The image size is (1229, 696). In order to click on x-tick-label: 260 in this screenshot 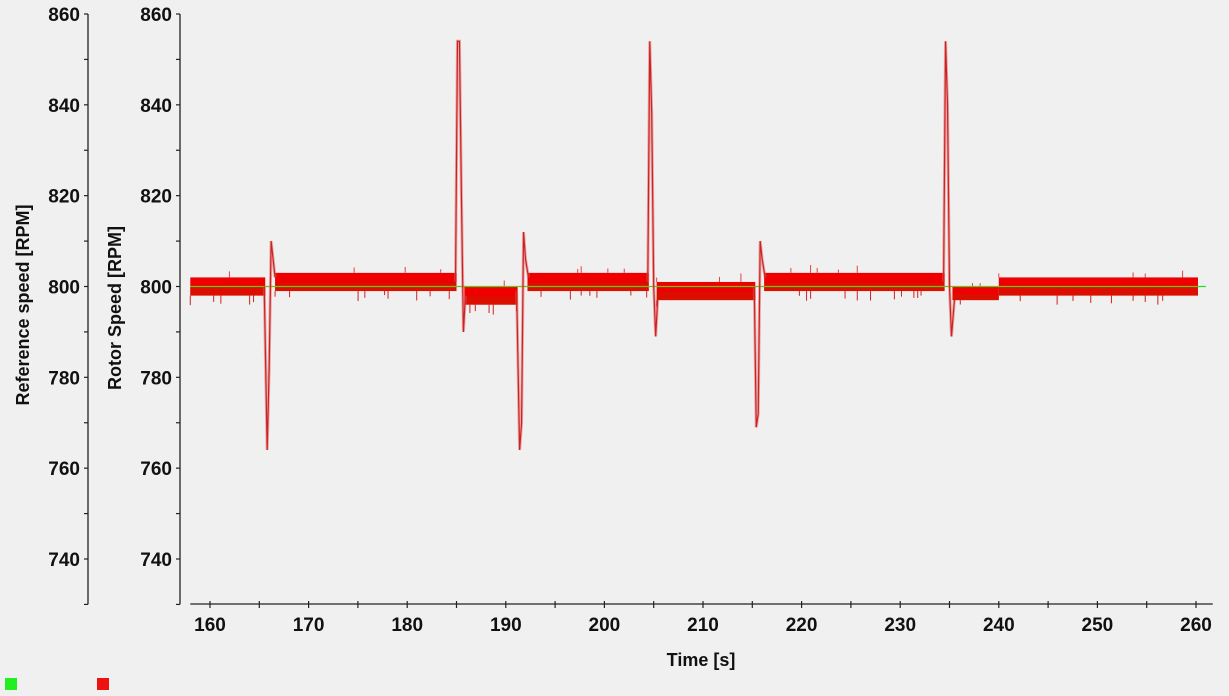, I will do `click(1196, 625)`.